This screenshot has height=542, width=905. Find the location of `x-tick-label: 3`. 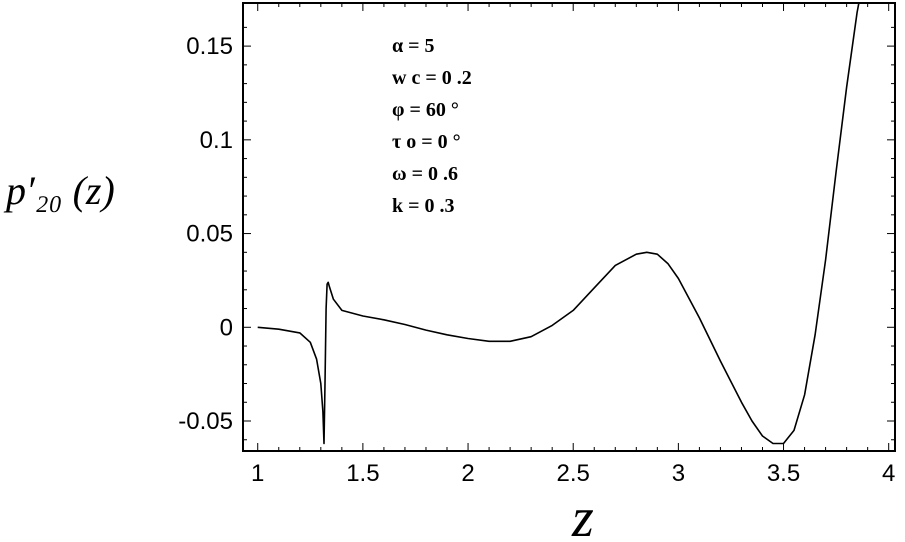

x-tick-label: 3 is located at coordinates (678, 473).